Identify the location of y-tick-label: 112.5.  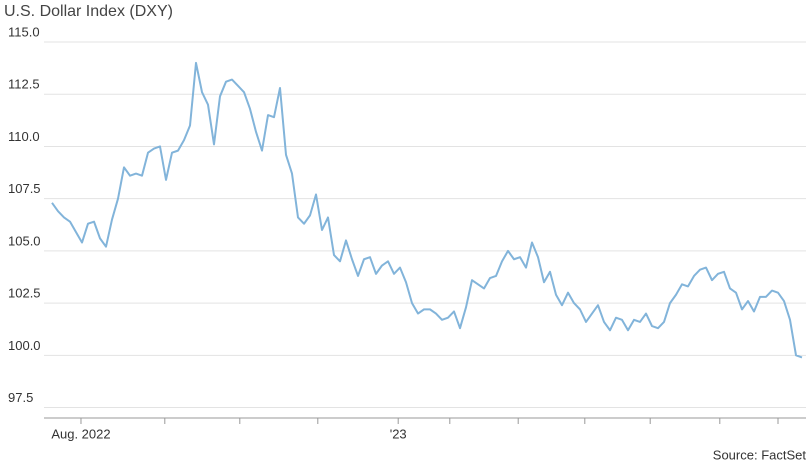
(24, 84).